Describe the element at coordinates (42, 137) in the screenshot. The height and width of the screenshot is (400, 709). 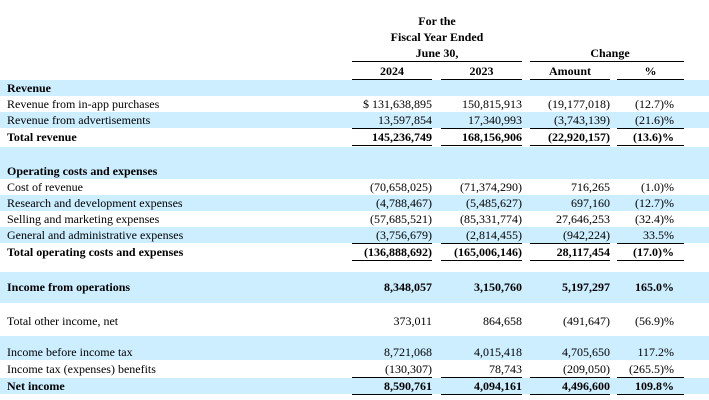
I see `row-label: Total revenue` at that location.